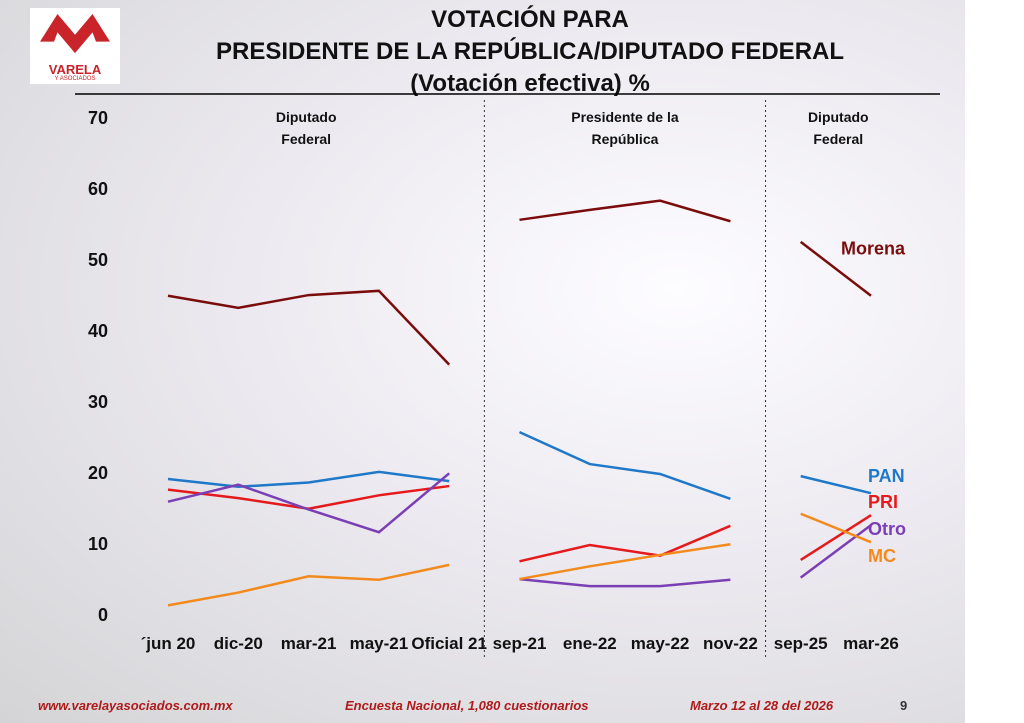 This screenshot has width=1024, height=723. Describe the element at coordinates (904, 705) in the screenshot. I see `footer-page: 9` at that location.